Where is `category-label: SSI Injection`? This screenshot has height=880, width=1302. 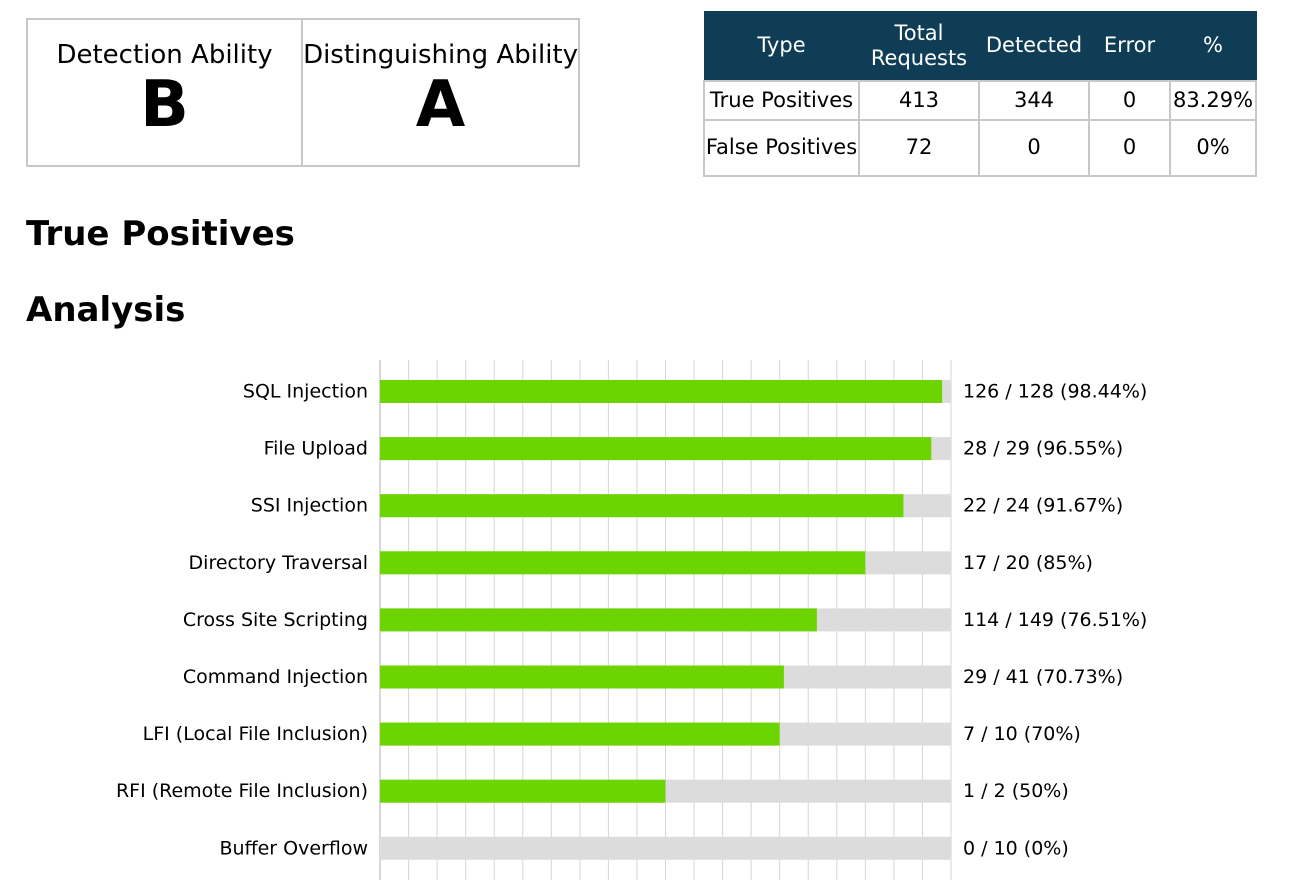 category-label: SSI Injection is located at coordinates (309, 506).